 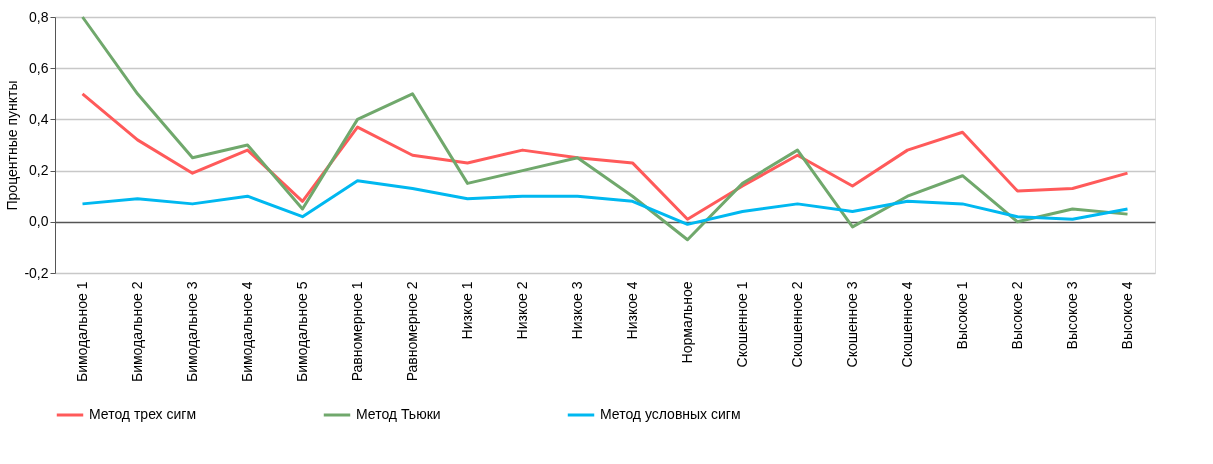 I want to click on line-series, so click(x=605, y=202).